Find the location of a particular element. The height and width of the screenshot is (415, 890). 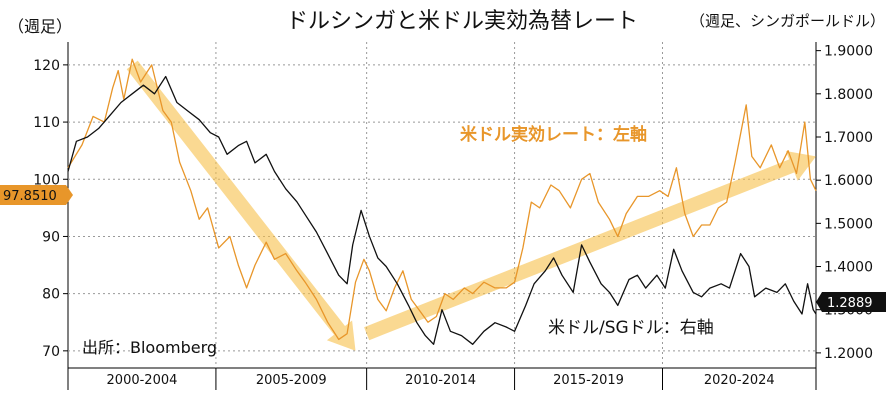

chart-title: ドルシンガと米ドル実効為替レート is located at coordinates (462, 21).